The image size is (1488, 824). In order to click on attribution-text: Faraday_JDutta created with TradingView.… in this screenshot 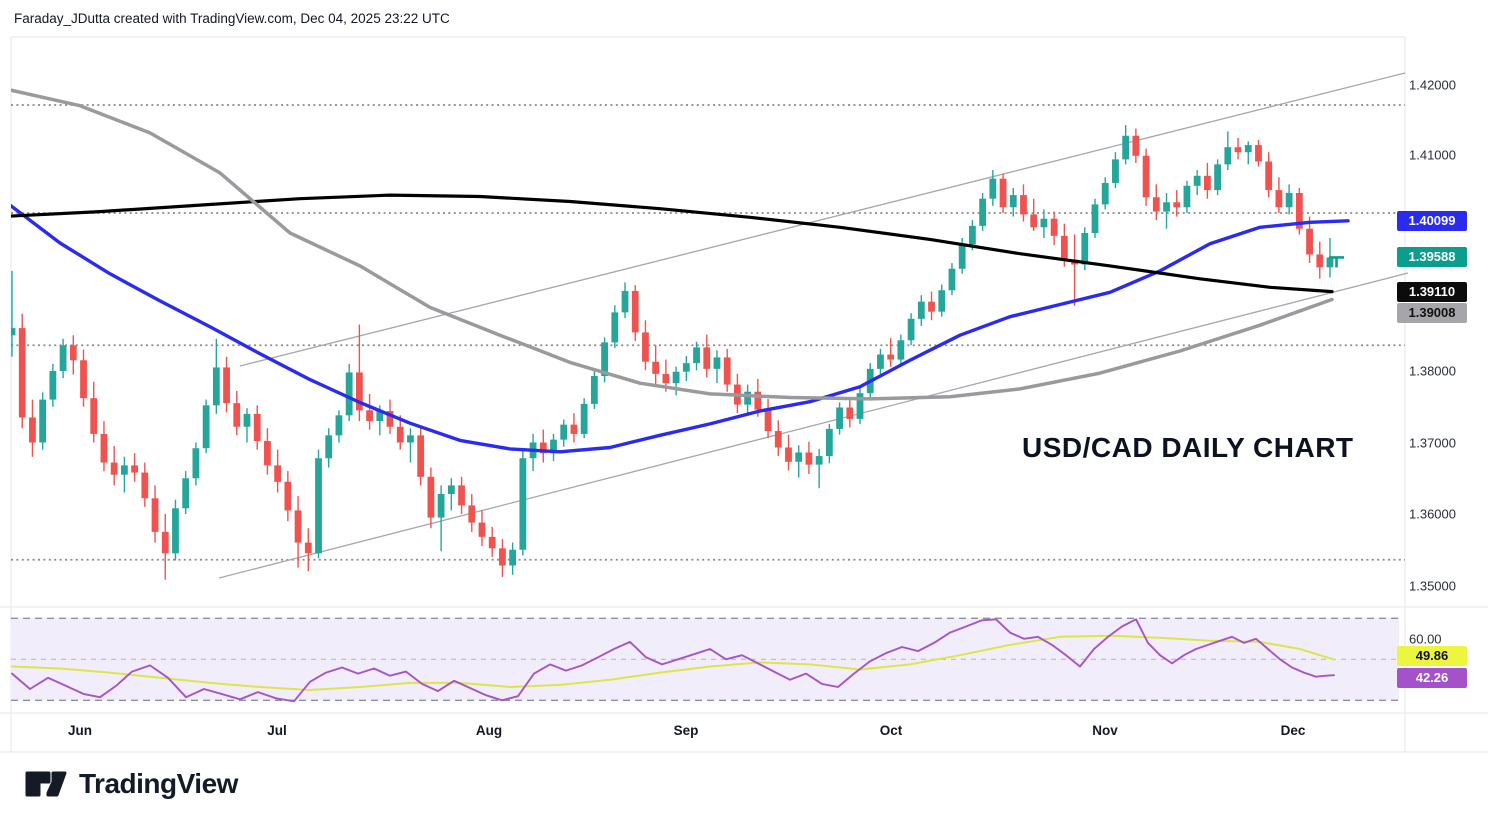, I will do `click(232, 18)`.